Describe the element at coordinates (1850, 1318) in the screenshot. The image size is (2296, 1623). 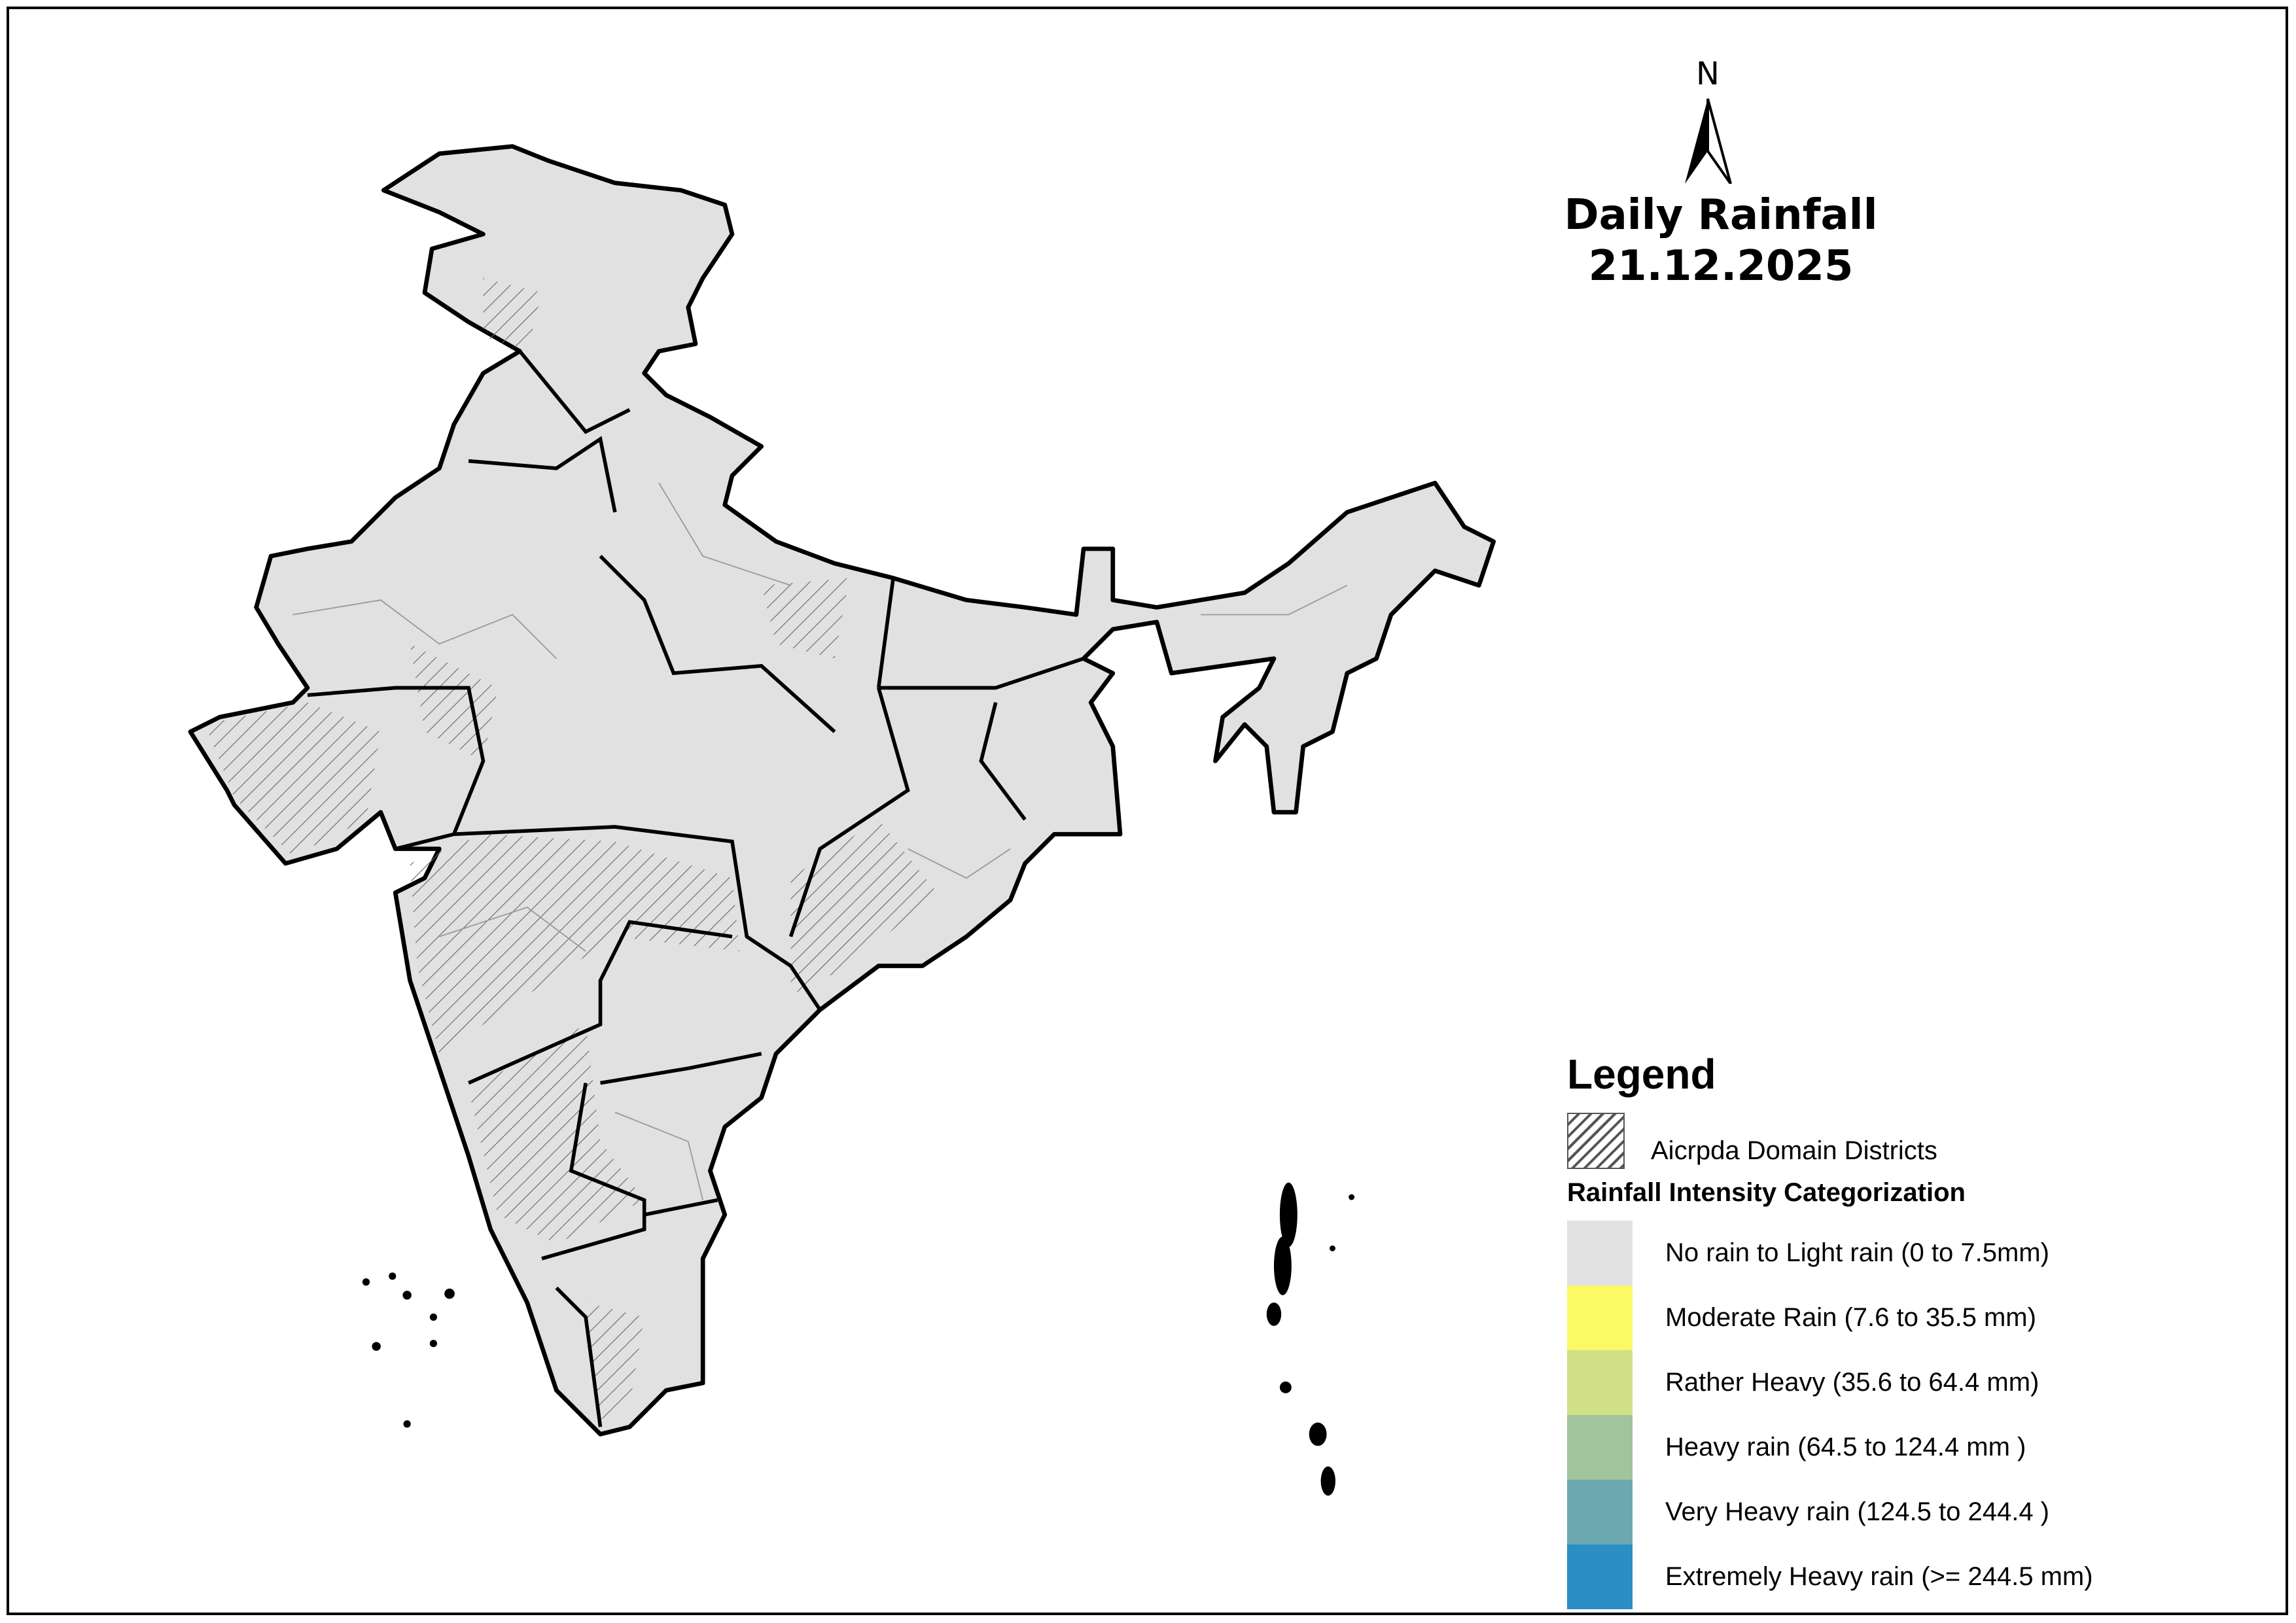
I see `category-label: Moderate Rain (7.6 to 35.5 mm)` at that location.